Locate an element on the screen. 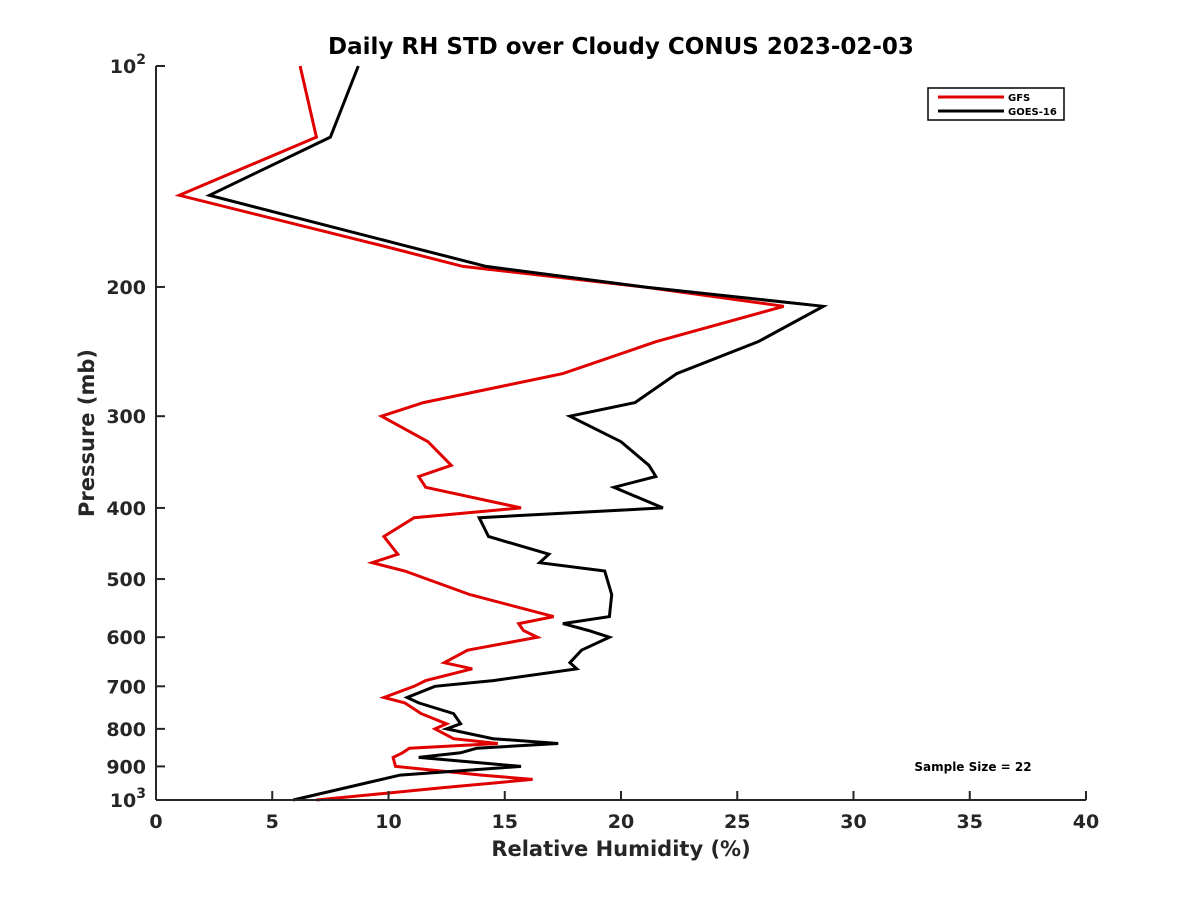 The image size is (1200, 900). y-axis-title: Pressure (mb) is located at coordinates (87, 433).